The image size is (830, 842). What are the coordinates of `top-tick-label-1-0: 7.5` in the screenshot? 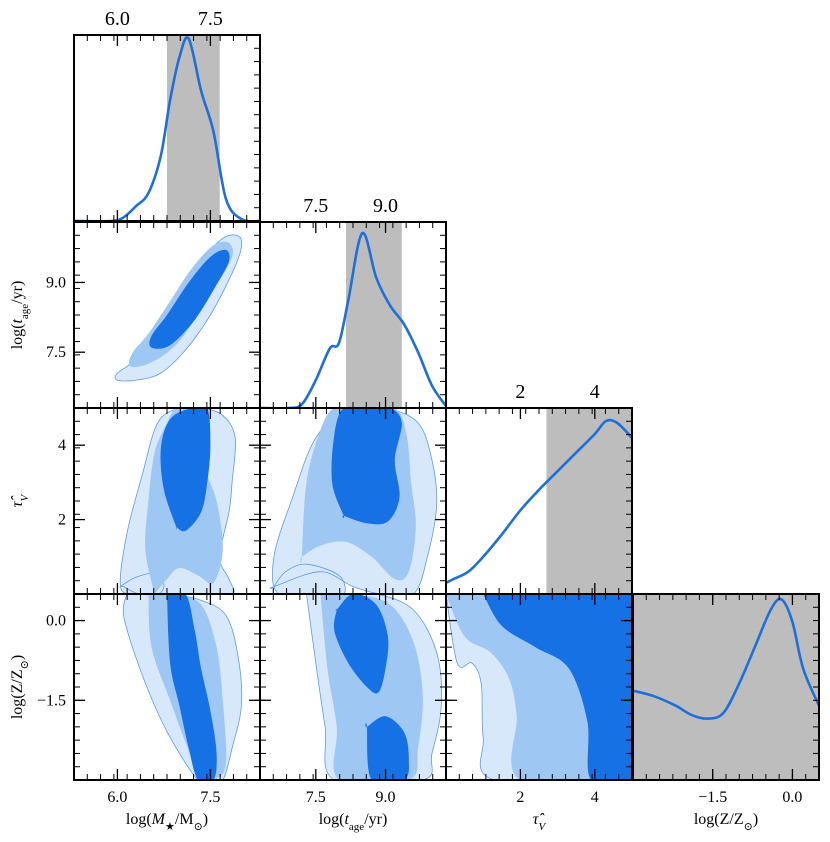 It's located at (315, 206).